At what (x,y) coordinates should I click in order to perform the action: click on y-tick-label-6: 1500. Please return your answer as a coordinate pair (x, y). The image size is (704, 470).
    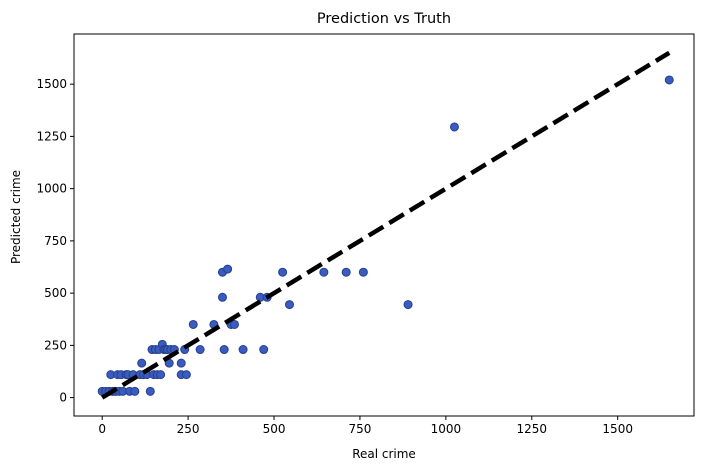
    Looking at the image, I should click on (51, 84).